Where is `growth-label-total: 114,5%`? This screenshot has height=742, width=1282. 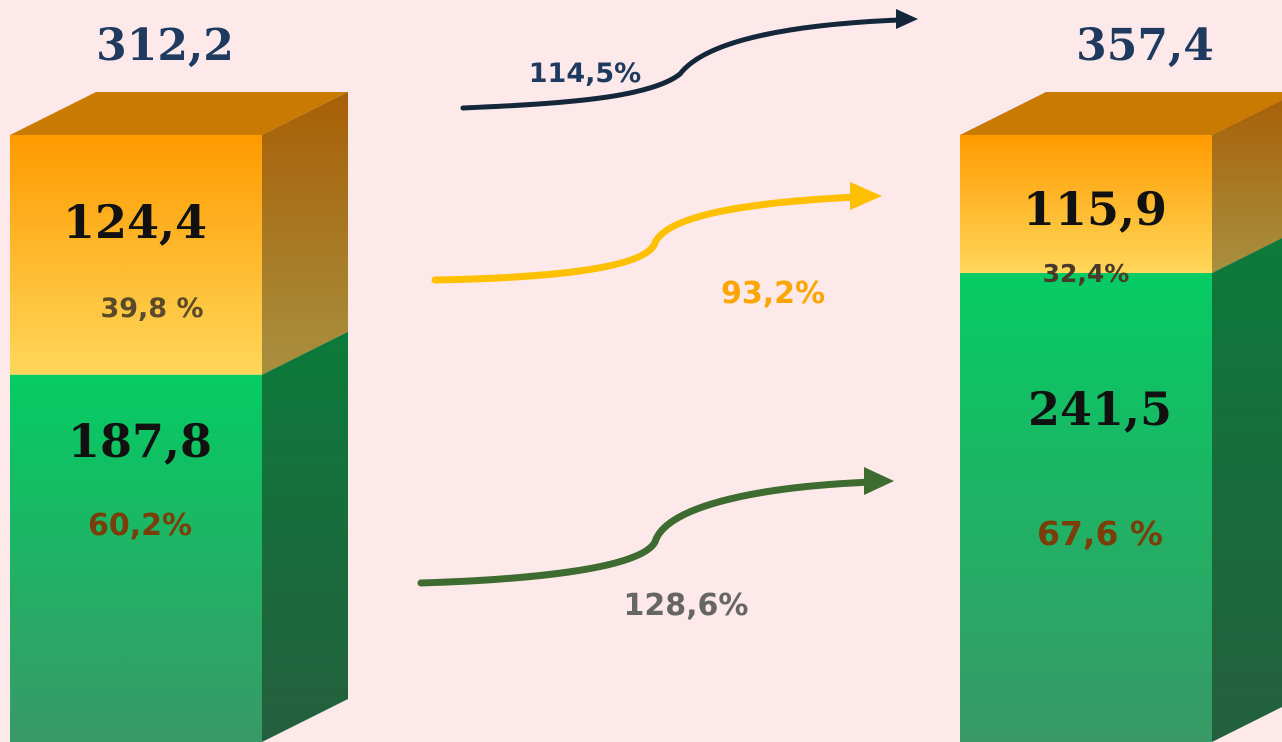 growth-label-total: 114,5% is located at coordinates (585, 73).